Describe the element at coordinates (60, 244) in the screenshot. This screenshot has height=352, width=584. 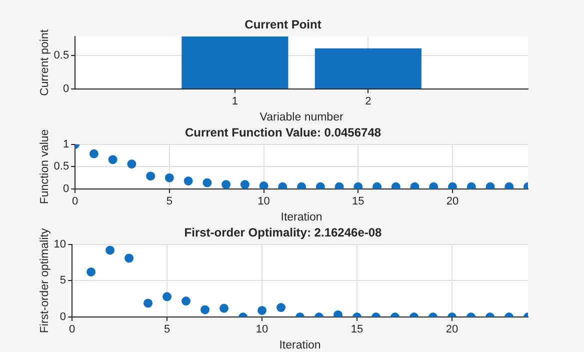
I see `y-tick-label: 10` at that location.